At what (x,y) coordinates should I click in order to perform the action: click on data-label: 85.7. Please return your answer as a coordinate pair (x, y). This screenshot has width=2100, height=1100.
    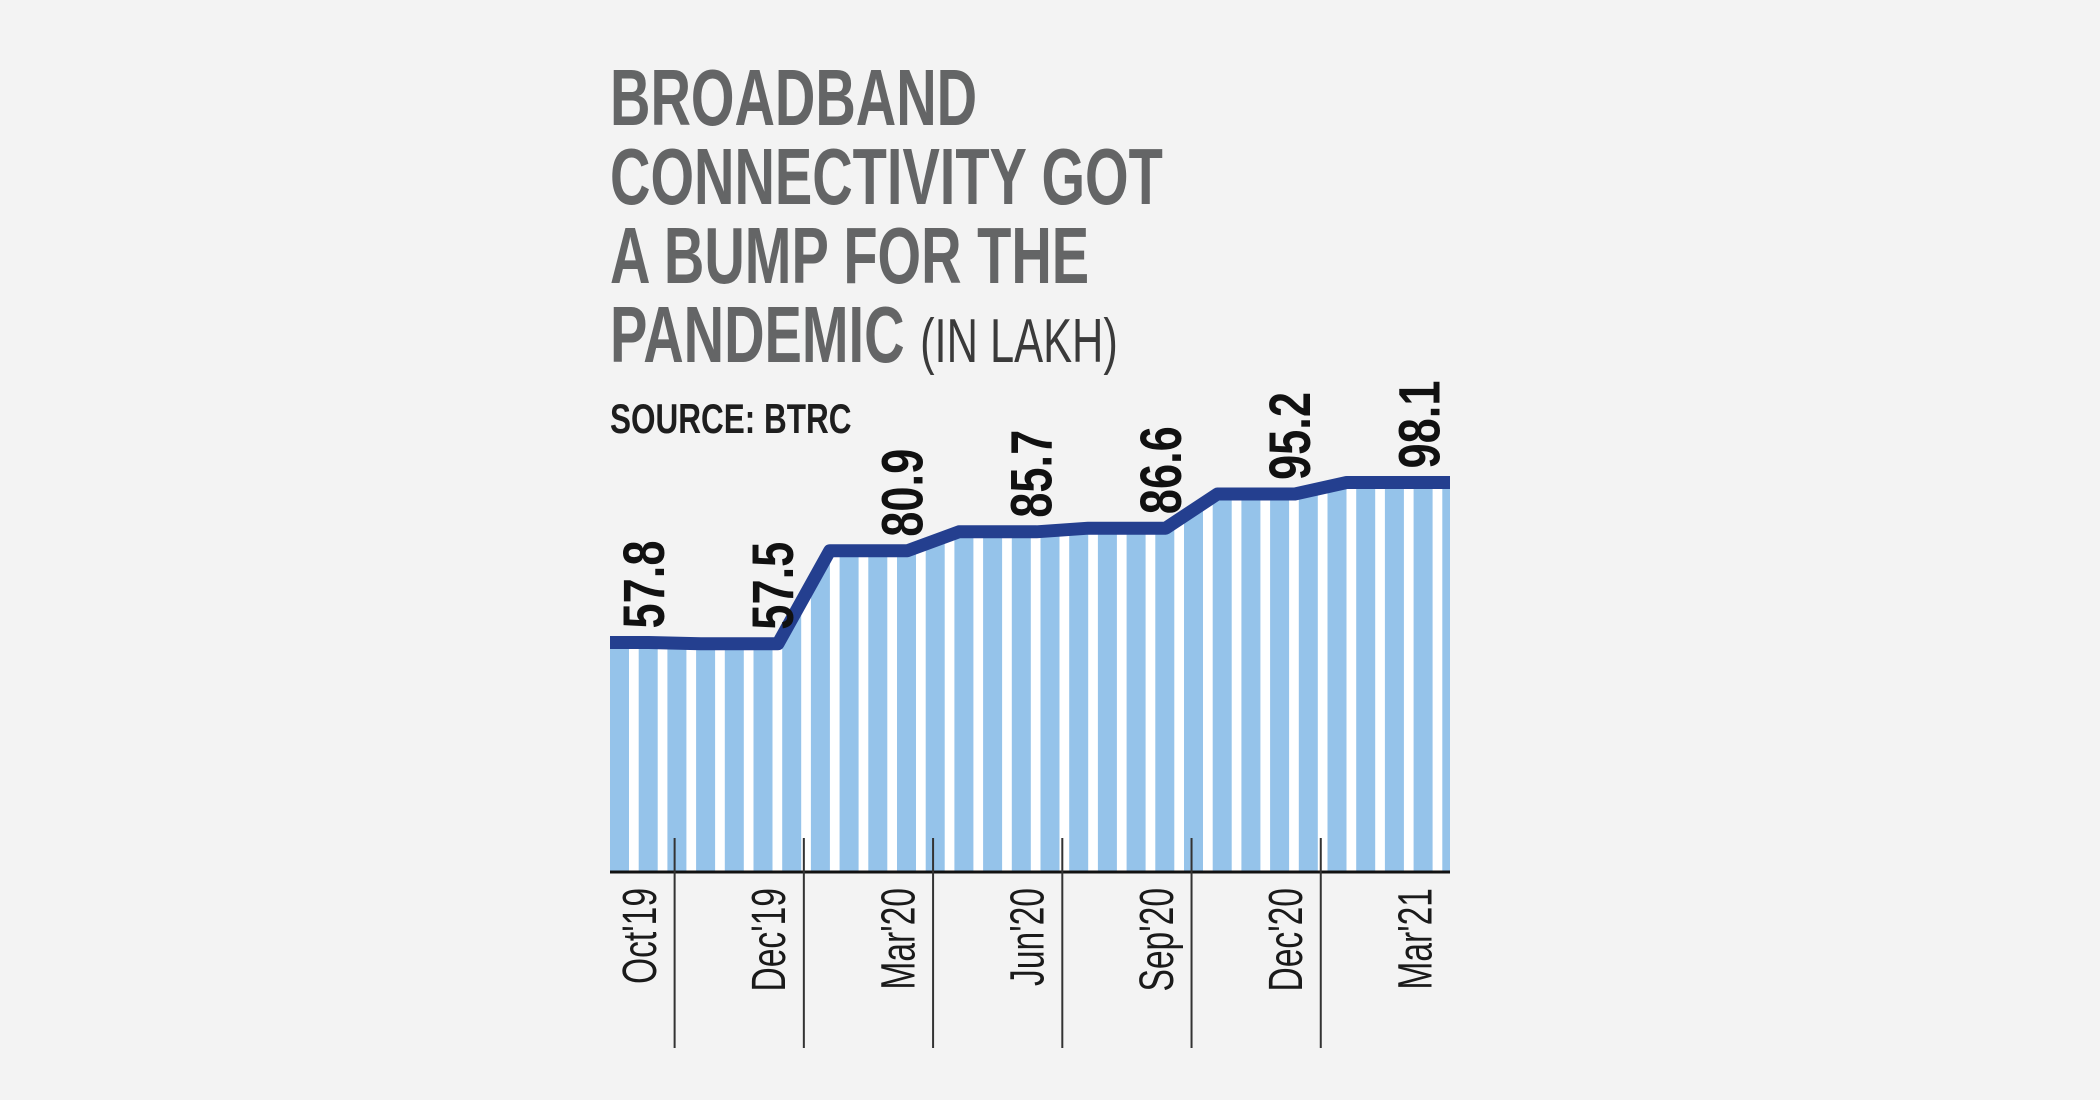
    Looking at the image, I should click on (1032, 474).